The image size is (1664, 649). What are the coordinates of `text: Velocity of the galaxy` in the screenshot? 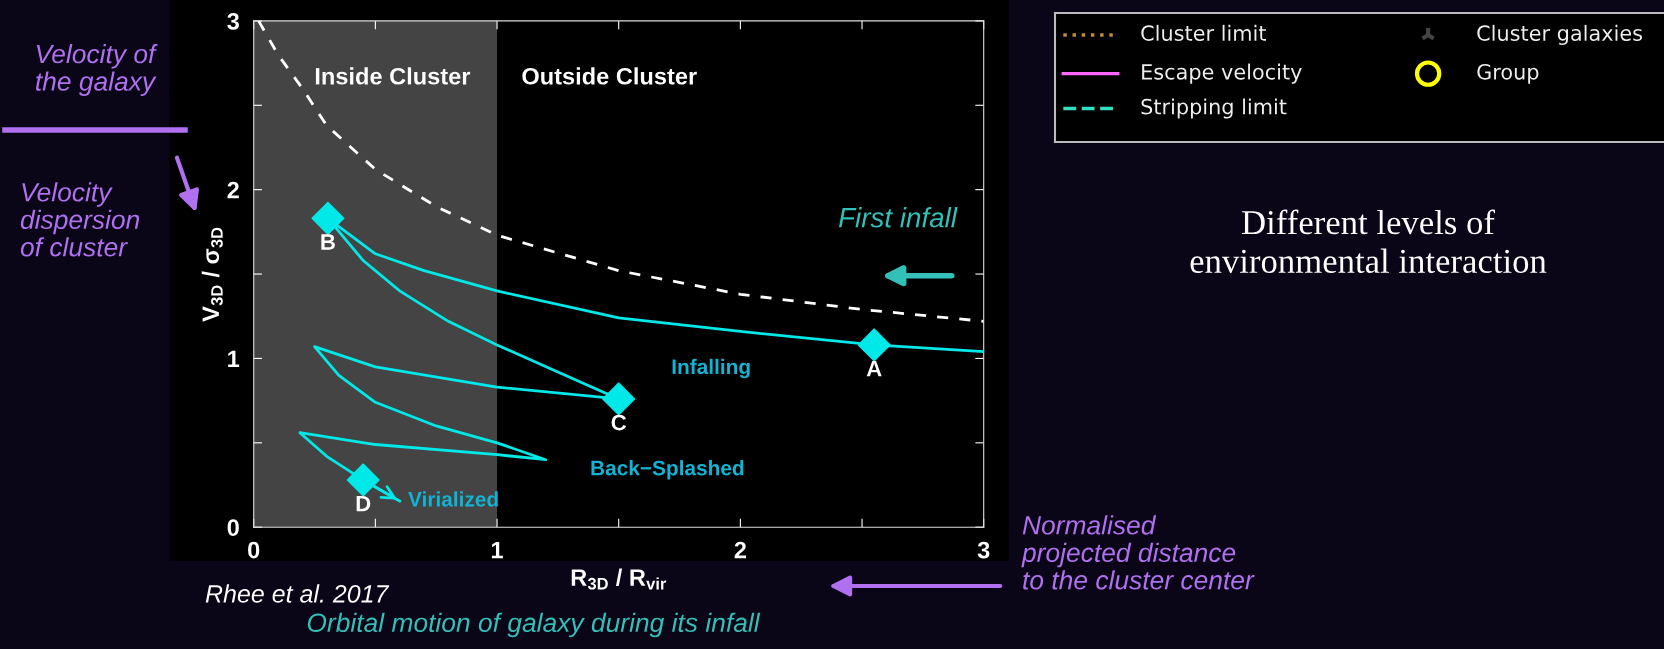 It's located at (97, 70).